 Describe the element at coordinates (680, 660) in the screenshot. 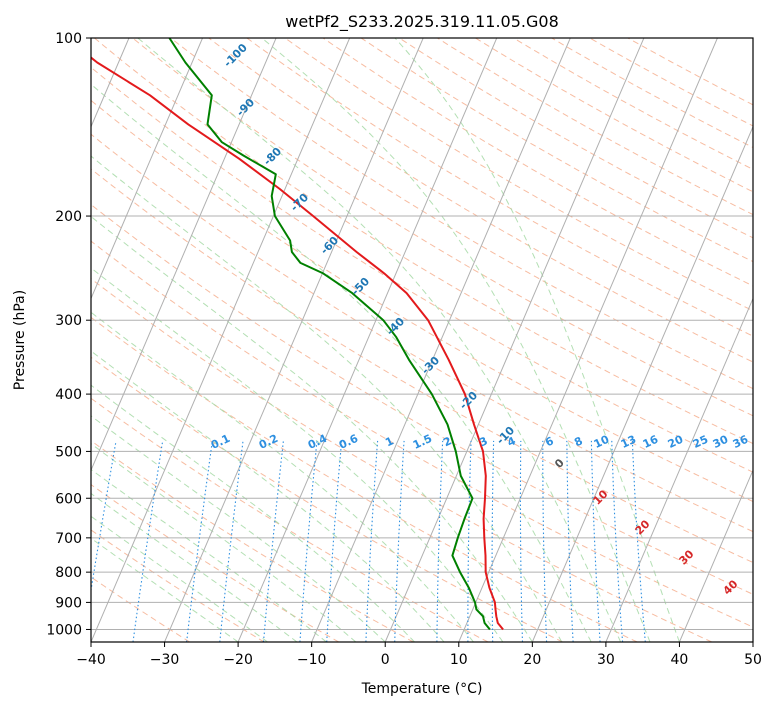

I see `x-tick-label: 40` at that location.